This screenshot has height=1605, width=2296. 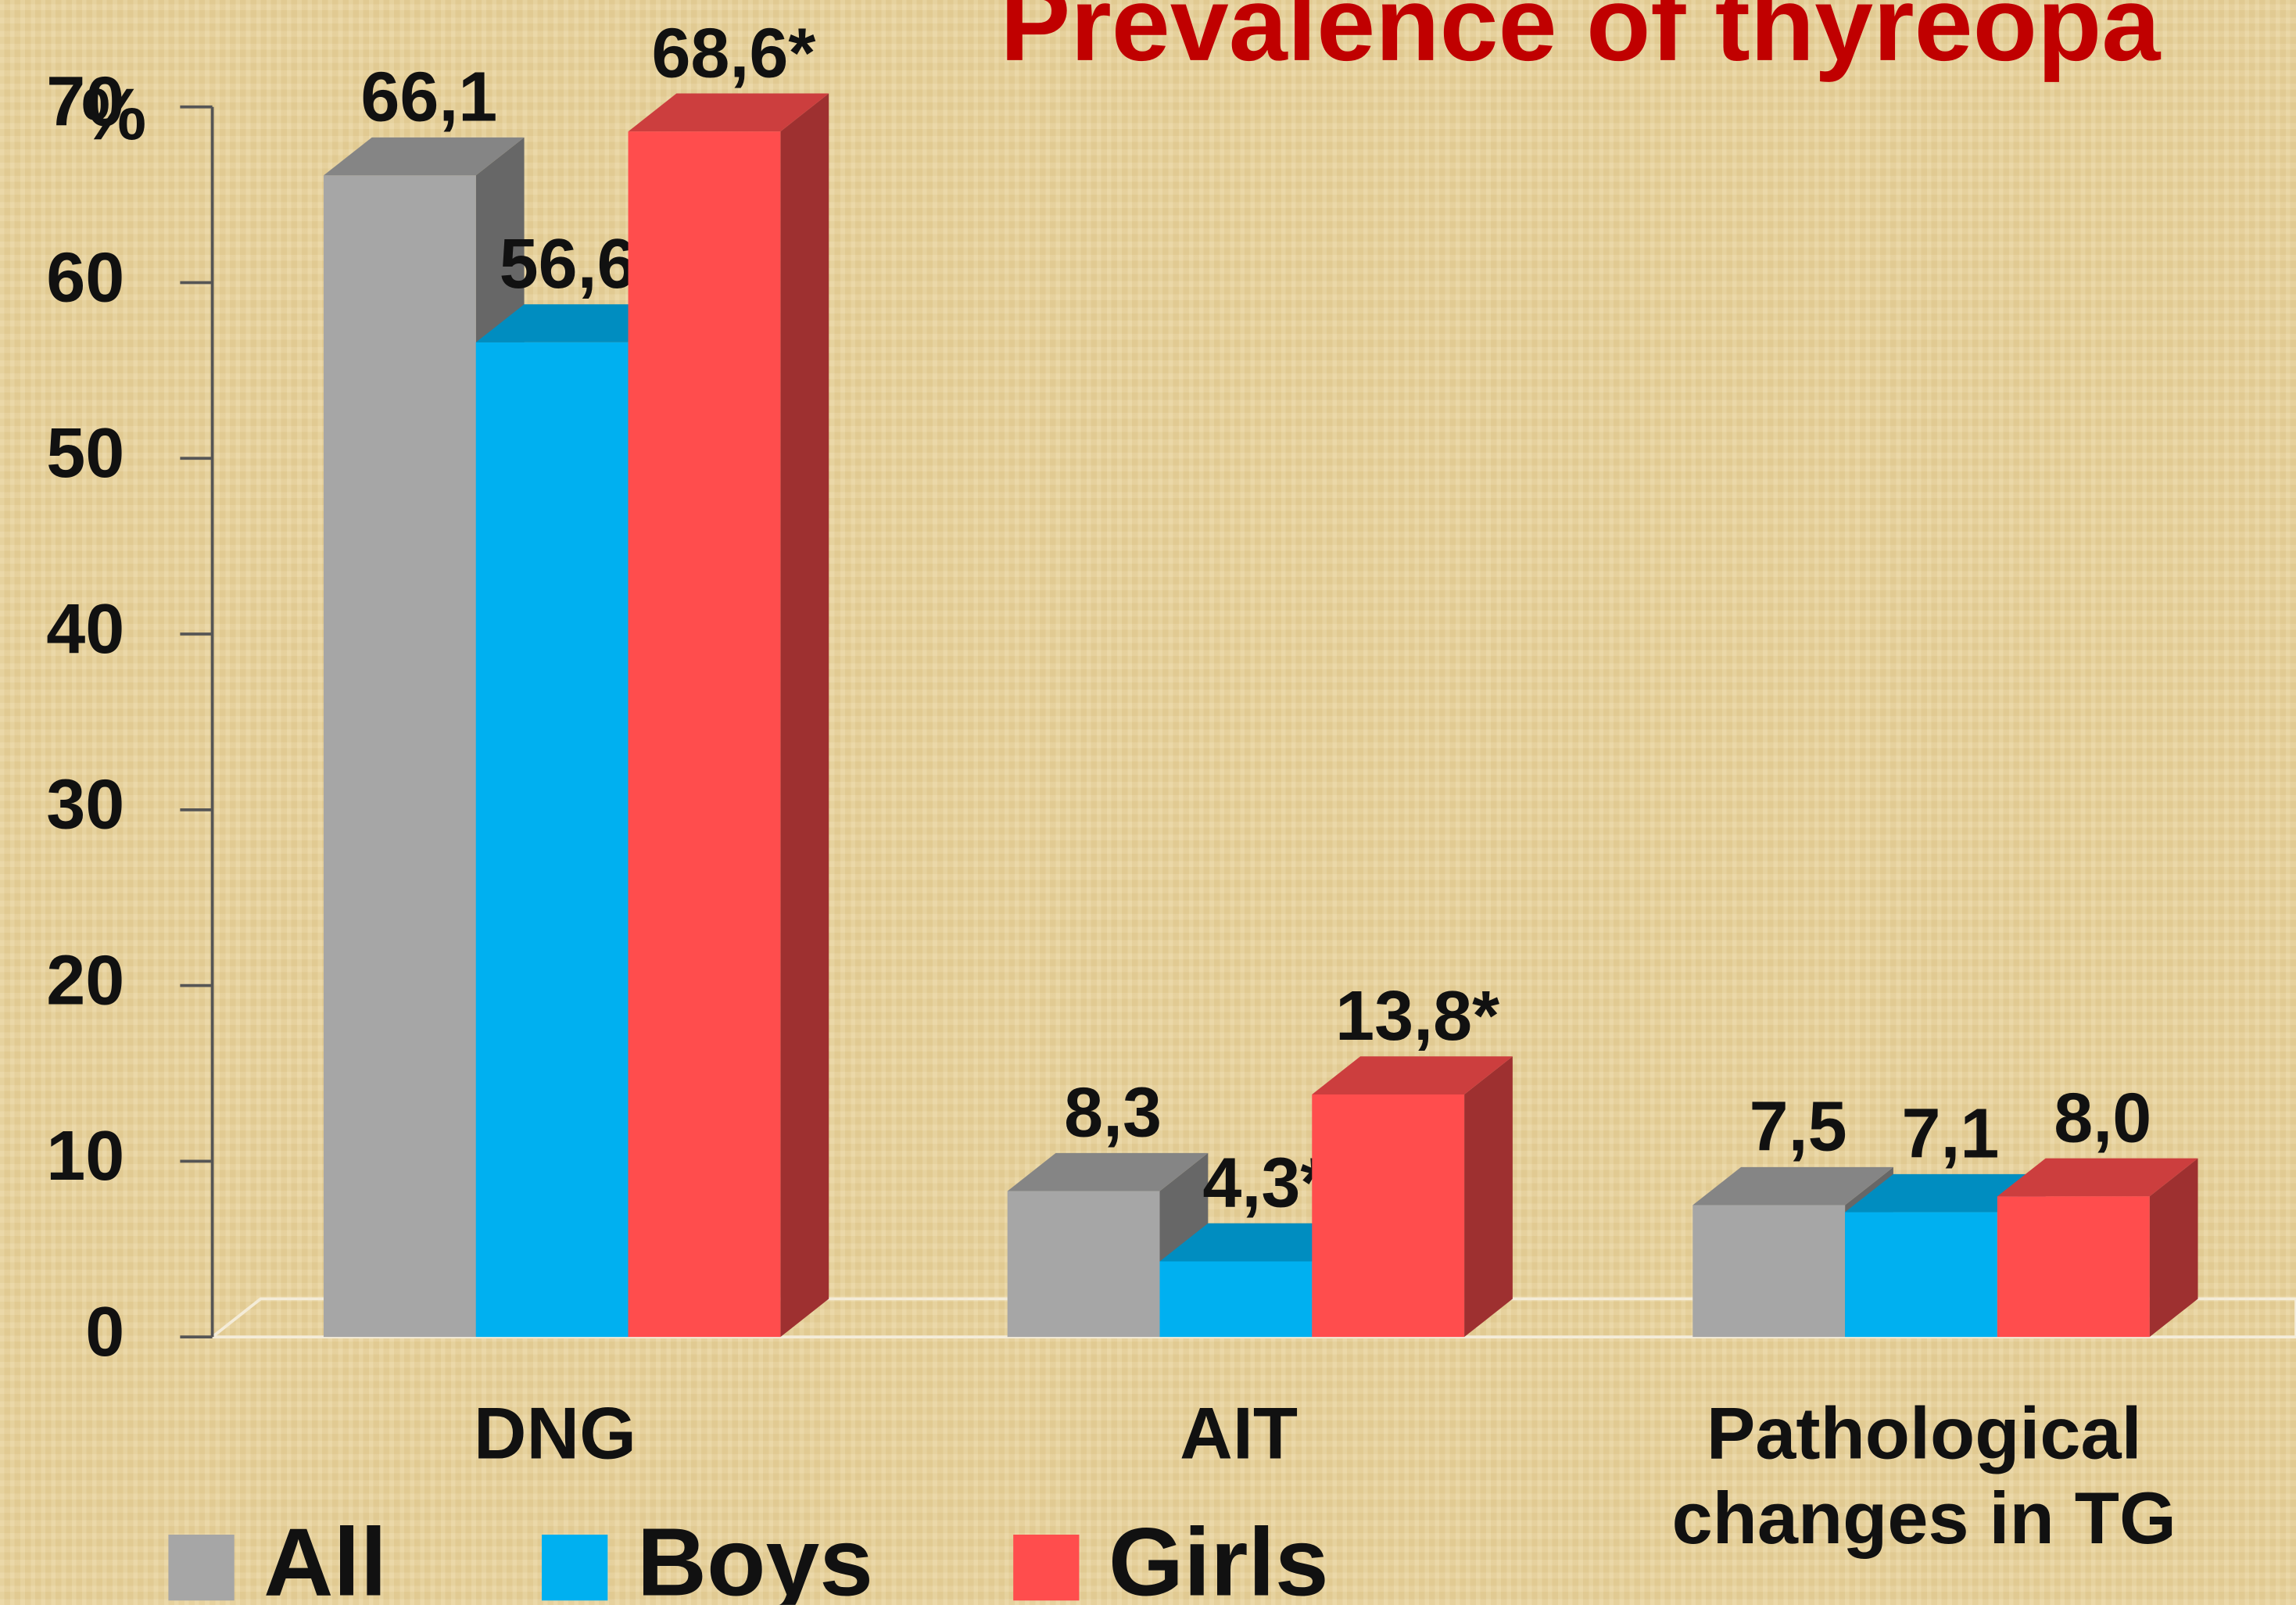 I want to click on y-tick-label: 70, so click(x=85, y=102).